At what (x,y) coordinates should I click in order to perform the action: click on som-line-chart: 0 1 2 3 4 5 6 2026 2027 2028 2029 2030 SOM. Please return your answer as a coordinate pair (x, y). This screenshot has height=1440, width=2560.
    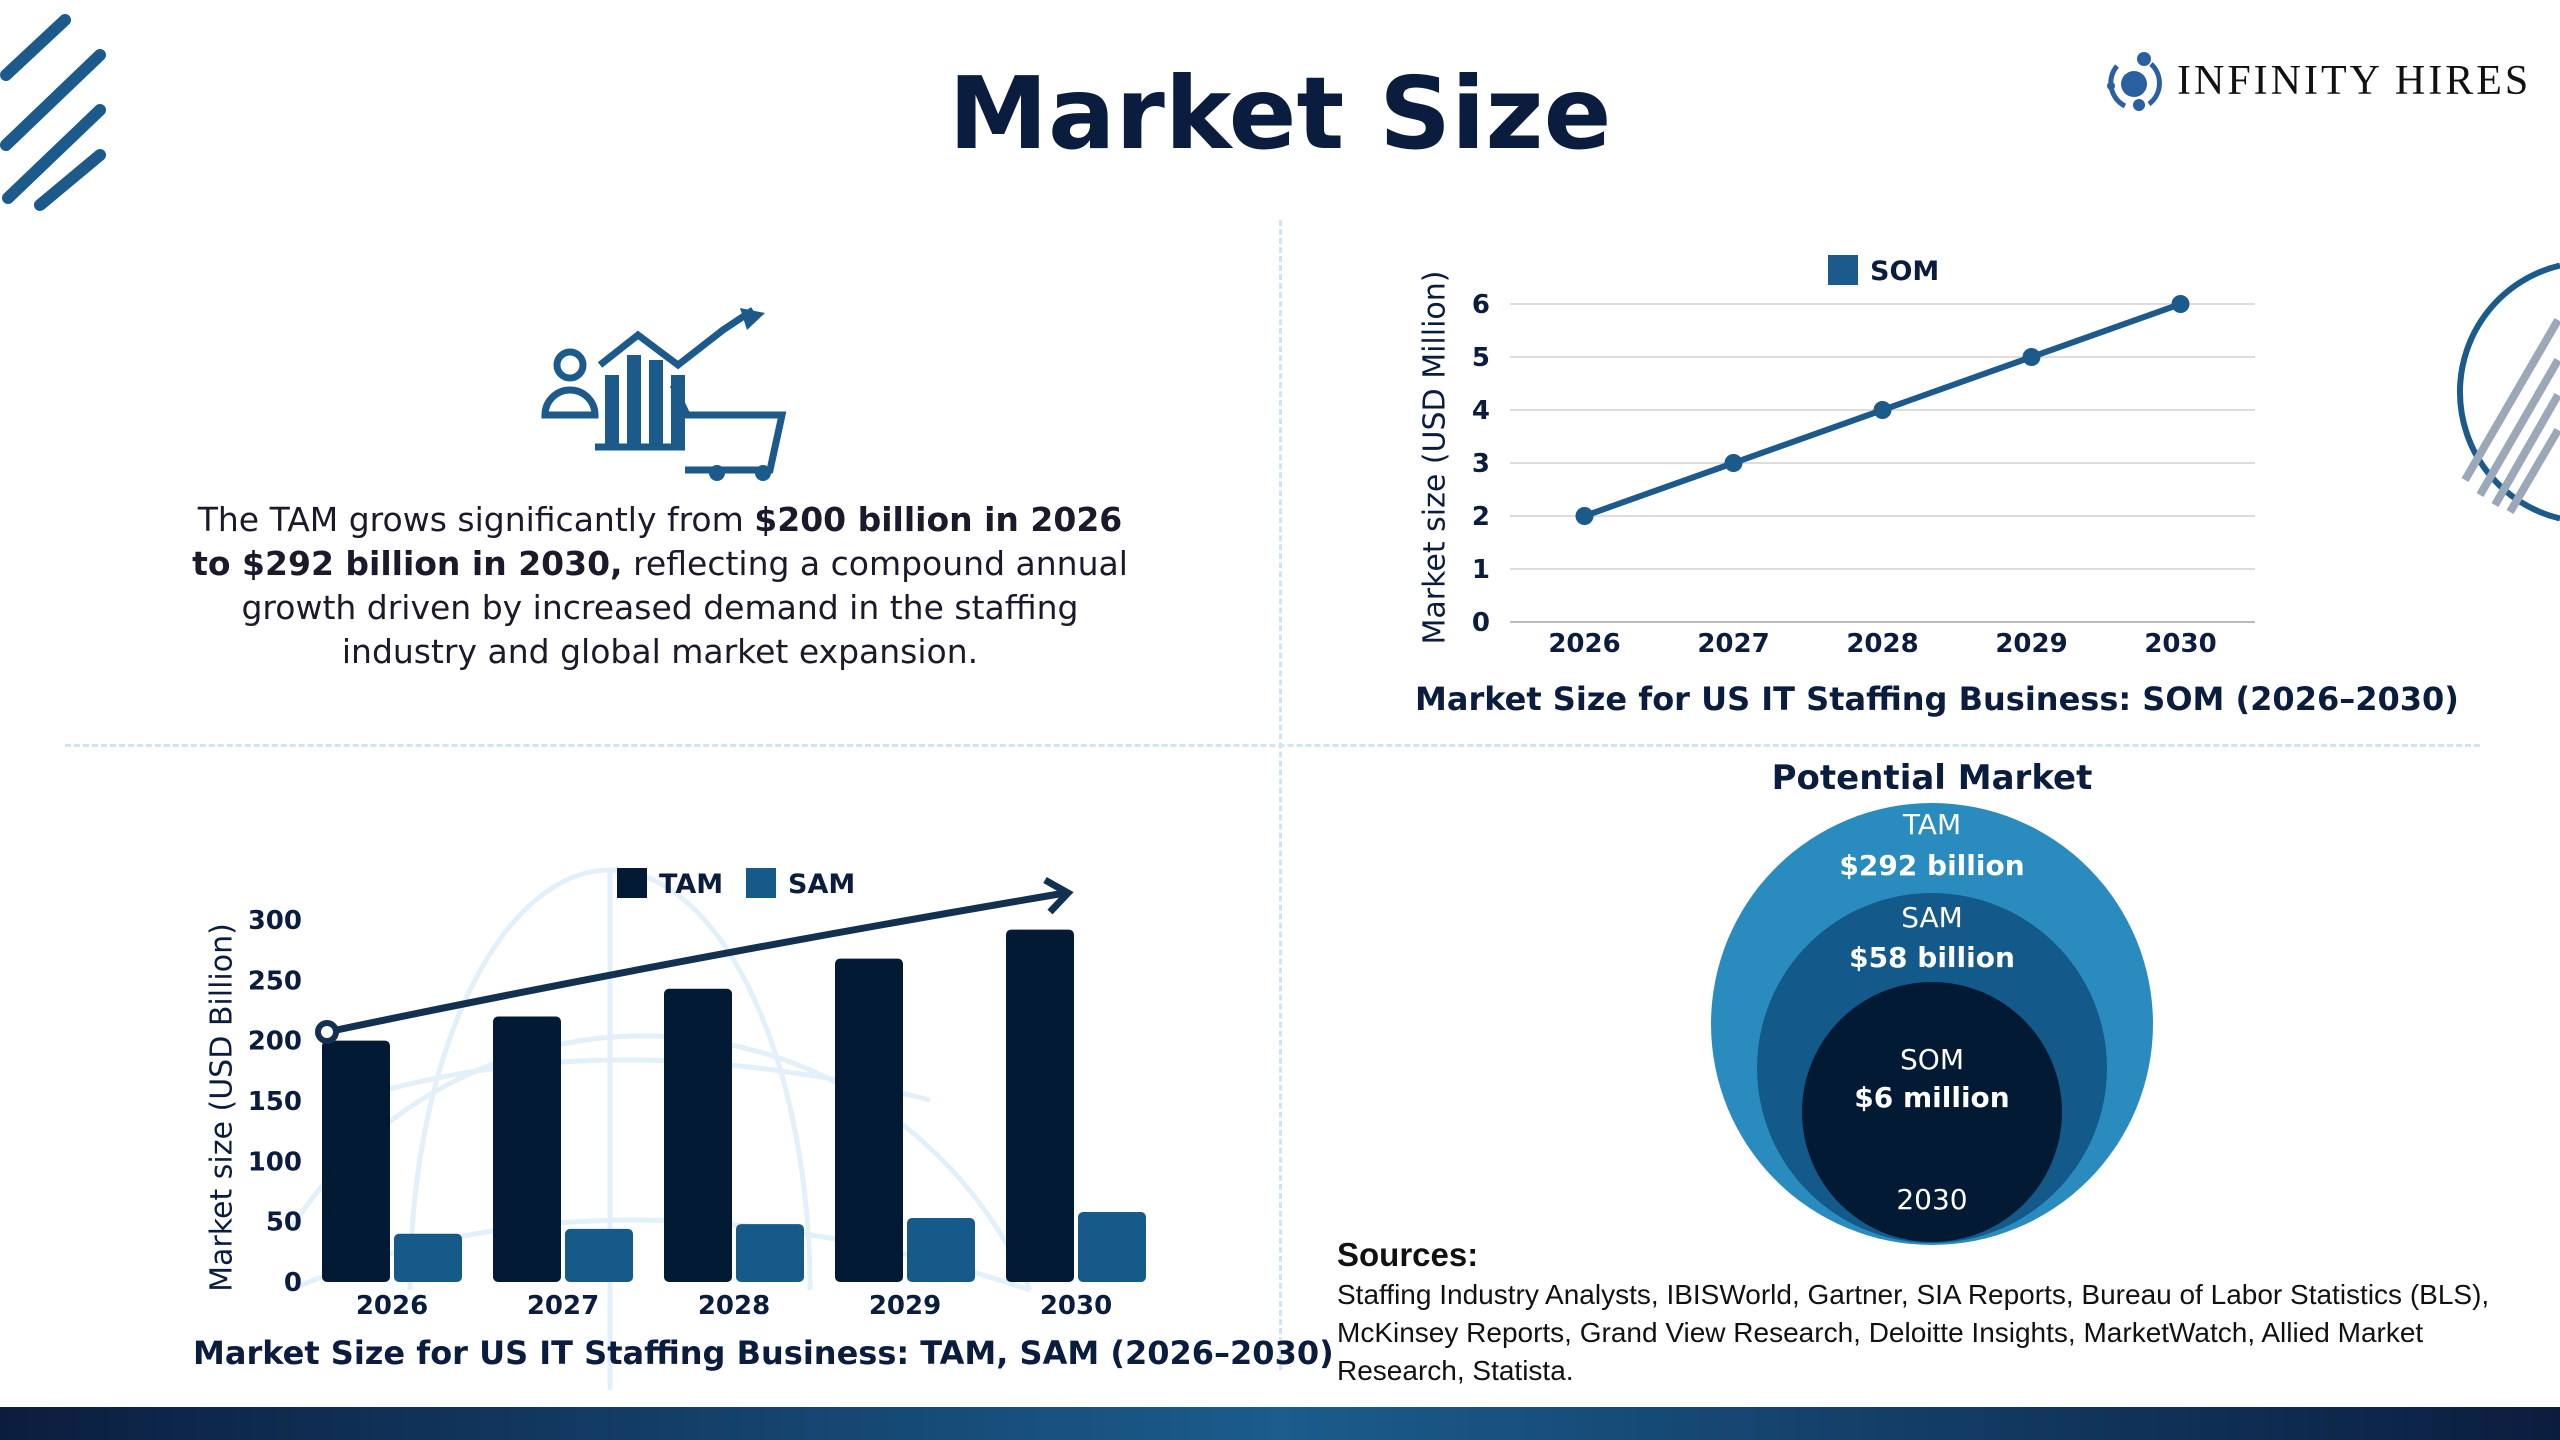
    Looking at the image, I should click on (1863, 457).